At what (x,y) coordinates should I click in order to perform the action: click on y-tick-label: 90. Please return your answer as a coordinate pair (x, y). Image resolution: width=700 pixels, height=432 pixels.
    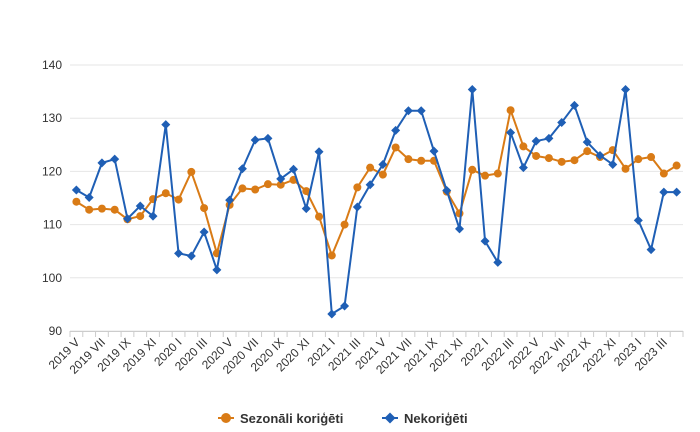
    Looking at the image, I should click on (56, 331).